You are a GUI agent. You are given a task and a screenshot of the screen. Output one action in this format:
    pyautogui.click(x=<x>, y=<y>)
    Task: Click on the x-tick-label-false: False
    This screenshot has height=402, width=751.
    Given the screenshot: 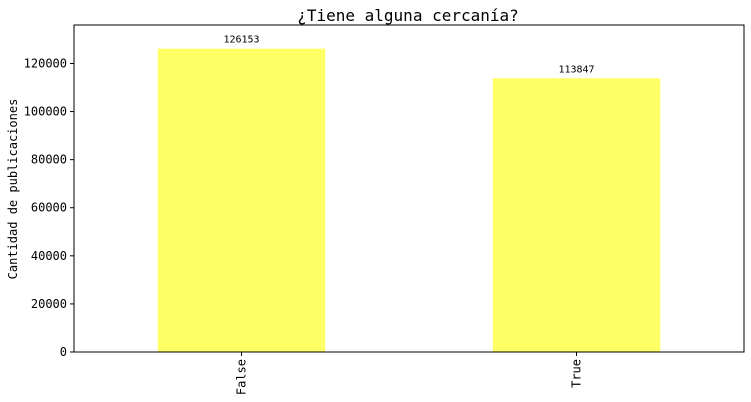 What is the action you would take?
    pyautogui.click(x=242, y=377)
    